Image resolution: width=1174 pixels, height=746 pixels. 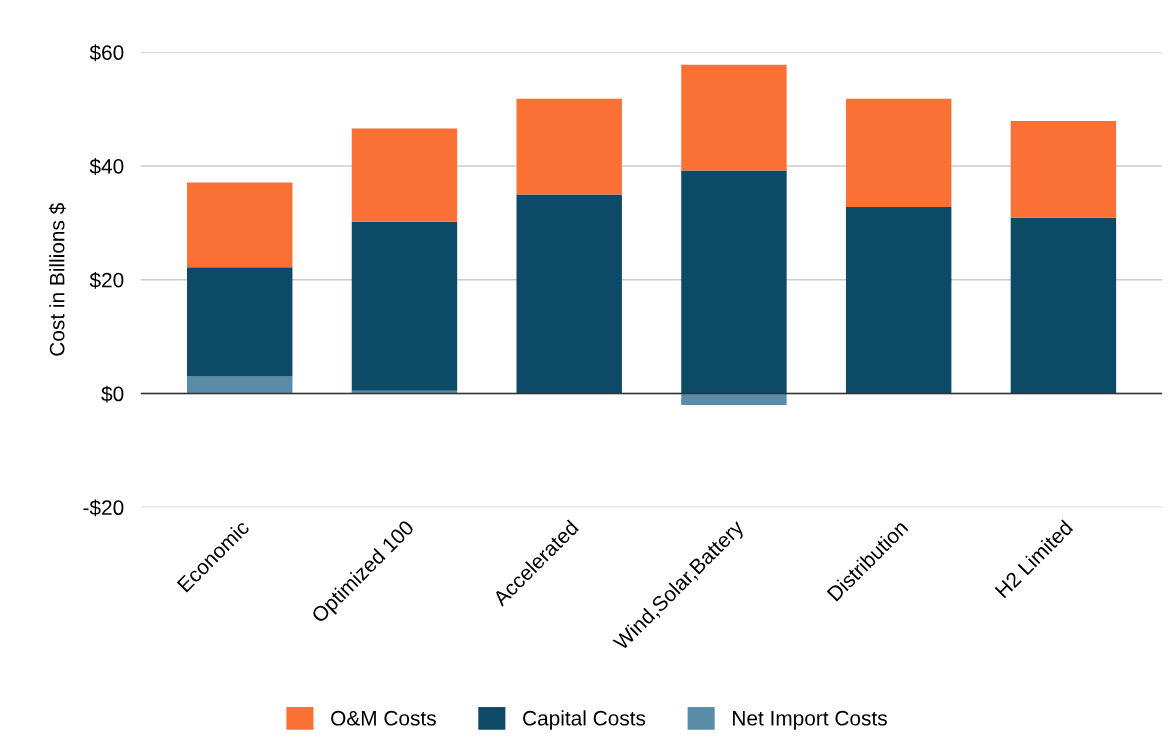 I want to click on y-axis-title: Cost in Billions $, so click(x=57, y=279).